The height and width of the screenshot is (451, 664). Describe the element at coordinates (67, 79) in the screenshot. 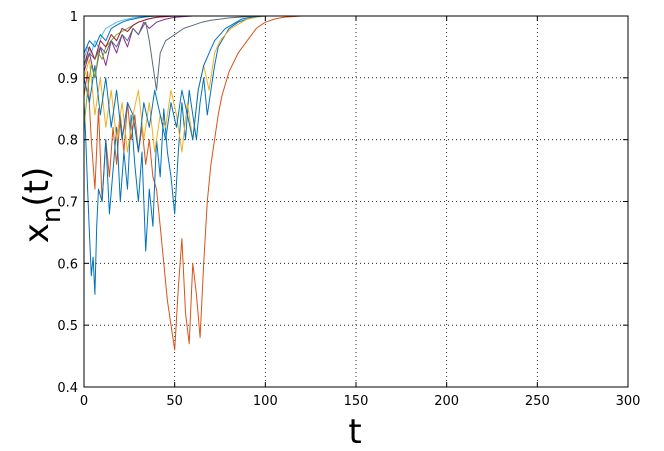

I see `y-tick-label: 0.9` at that location.